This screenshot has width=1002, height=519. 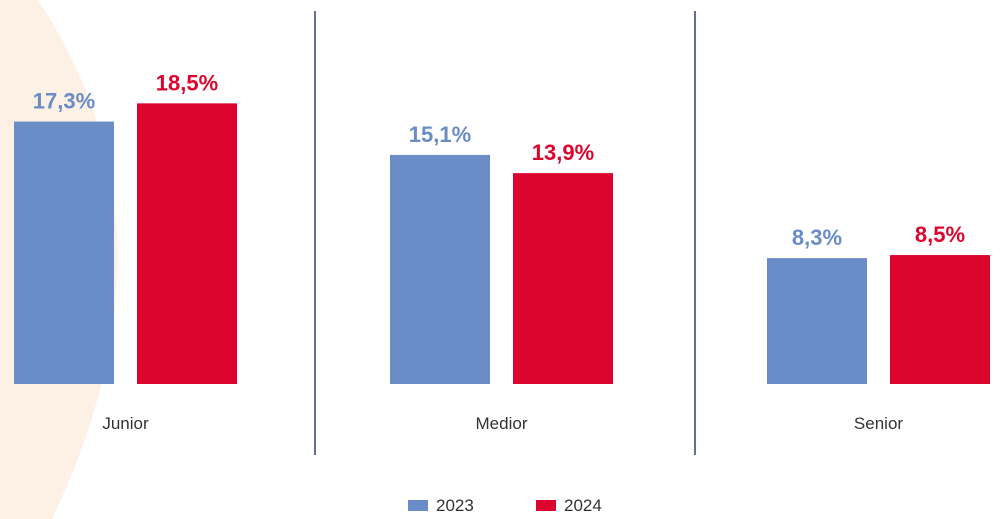 What do you see at coordinates (440, 269) in the screenshot?
I see `bar-medior-2023` at bounding box center [440, 269].